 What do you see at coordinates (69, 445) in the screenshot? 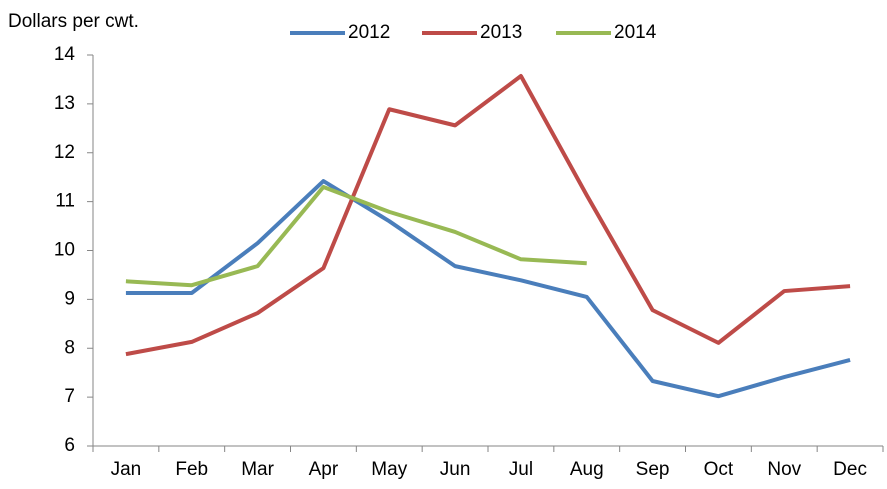
I see `y-tick-label: 6` at bounding box center [69, 445].